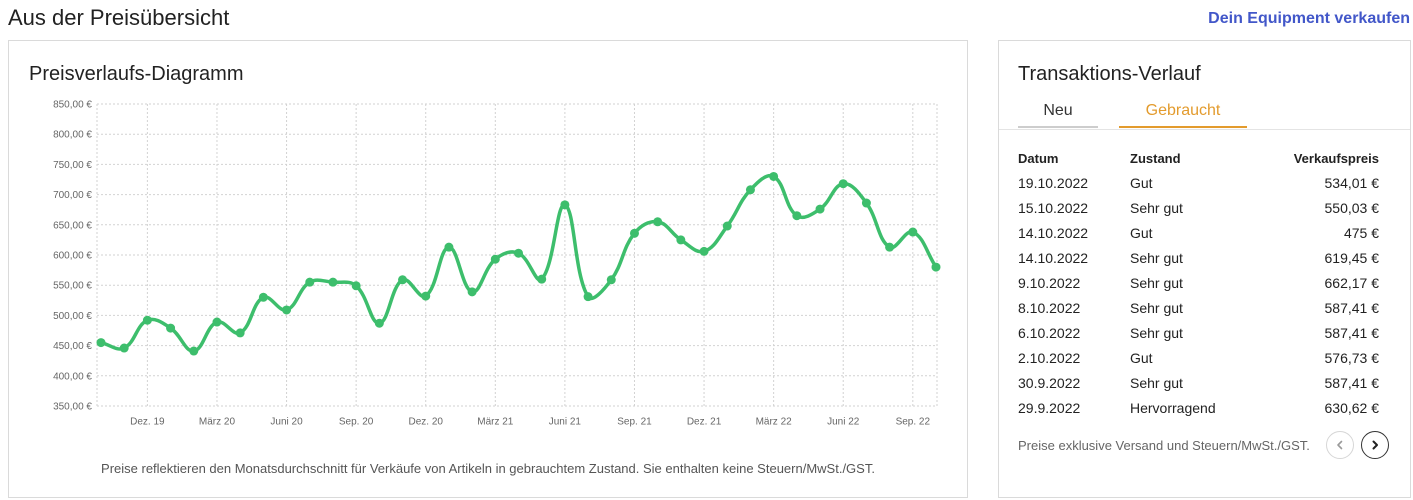  I want to click on column-header-condition: Zustand, so click(1155, 158).